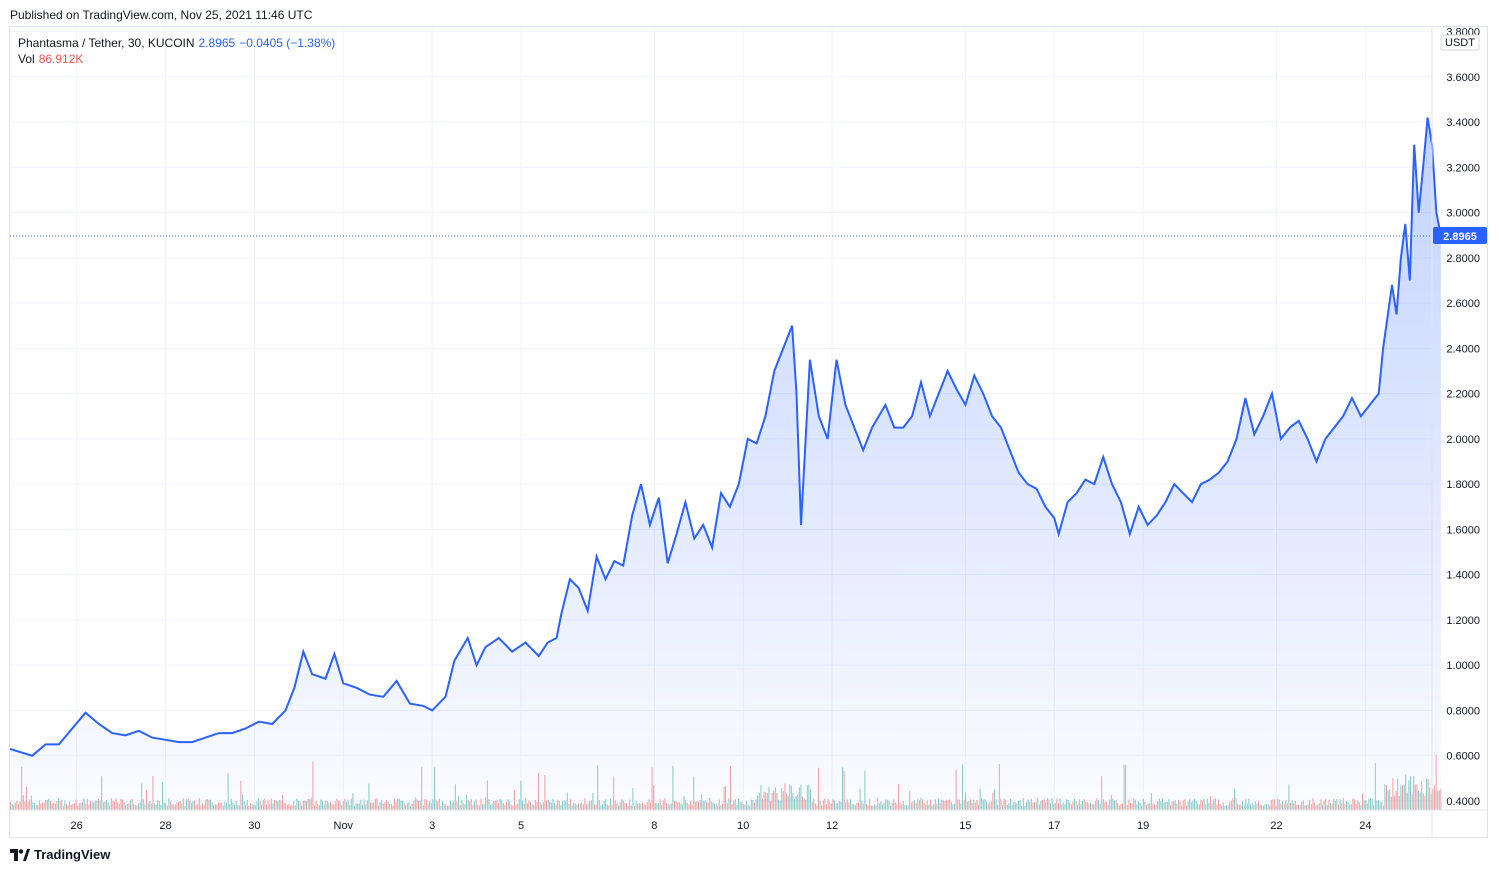  What do you see at coordinates (1463, 757) in the screenshot?
I see `y-tick-label: 0.6000` at bounding box center [1463, 757].